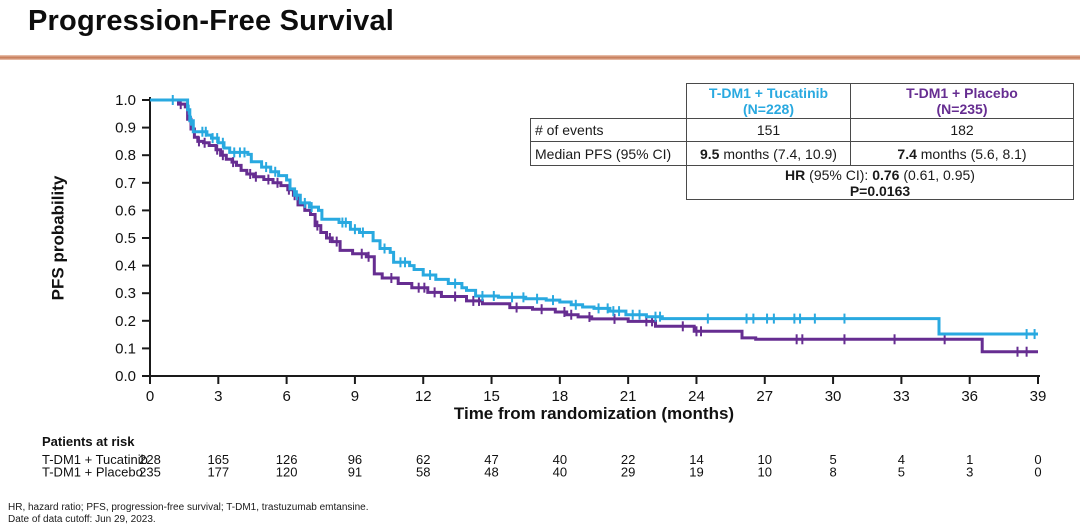 This screenshot has height=530, width=1080. I want to click on x-tick-label: 21, so click(628, 396).